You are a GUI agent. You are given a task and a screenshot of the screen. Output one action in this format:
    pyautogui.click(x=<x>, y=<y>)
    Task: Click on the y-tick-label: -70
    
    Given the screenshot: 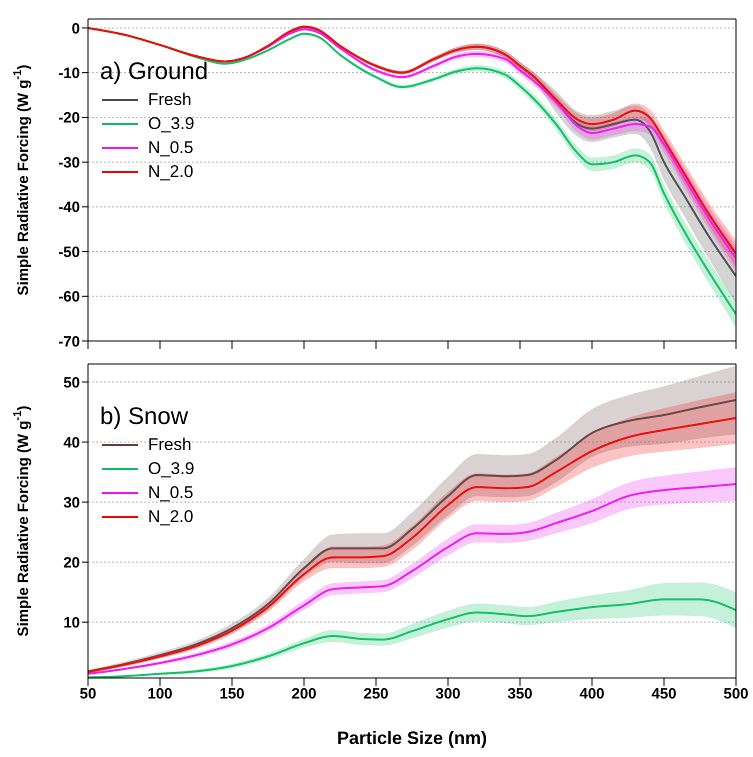 What is the action you would take?
    pyautogui.click(x=69, y=341)
    